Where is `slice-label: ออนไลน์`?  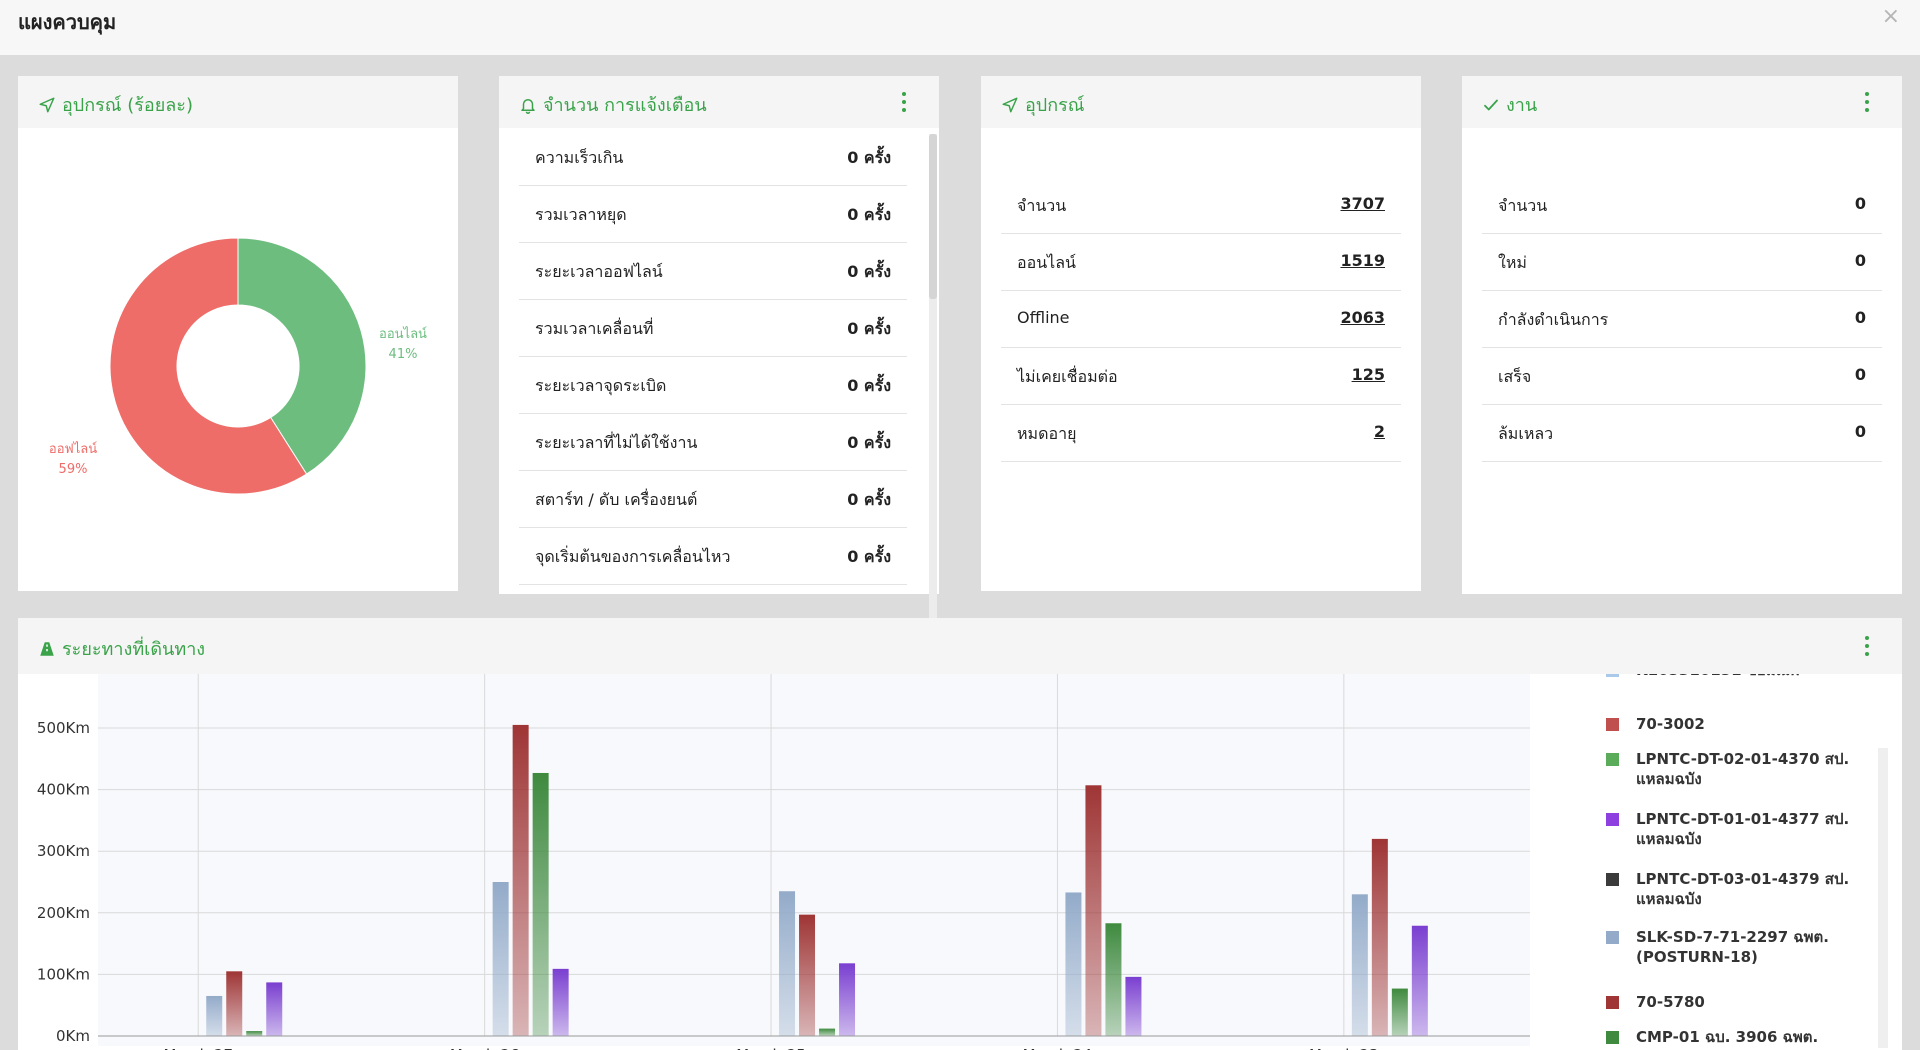
slice-label: ออนไลน์ is located at coordinates (403, 334).